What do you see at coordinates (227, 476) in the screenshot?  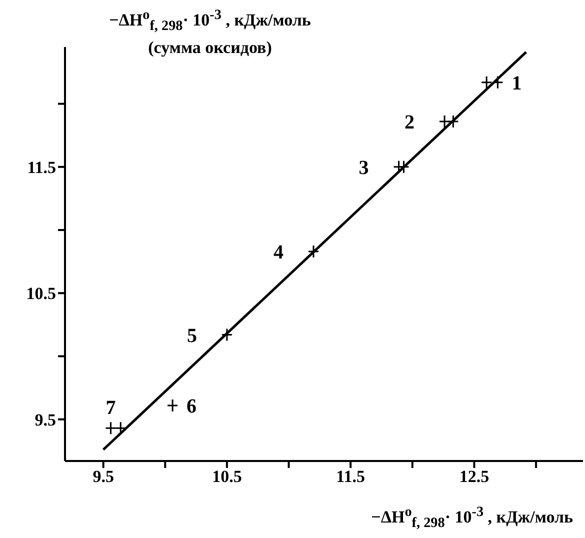 I see `x-tick-label: 10.5` at bounding box center [227, 476].